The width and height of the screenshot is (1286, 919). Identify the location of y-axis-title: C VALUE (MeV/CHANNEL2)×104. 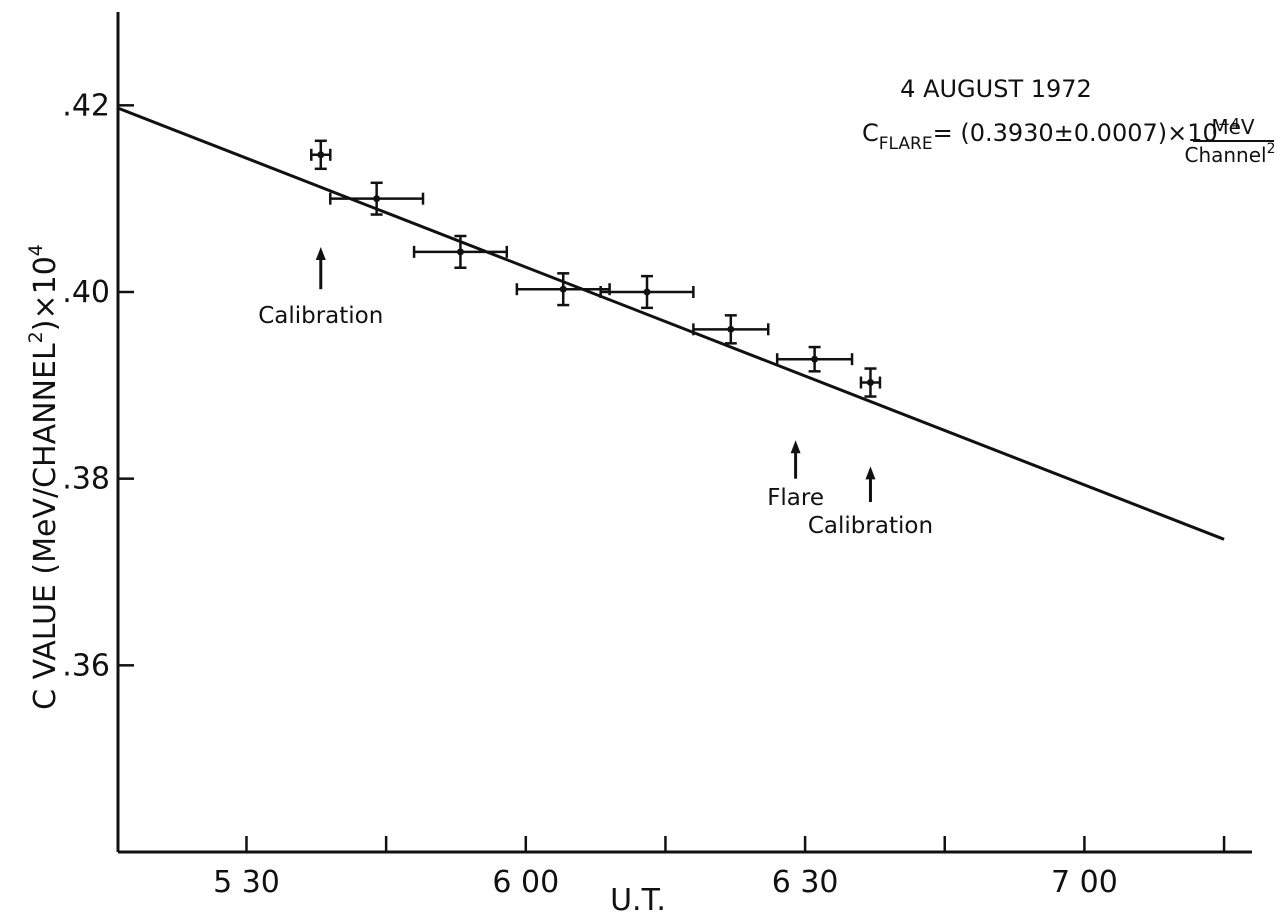
(44, 477).